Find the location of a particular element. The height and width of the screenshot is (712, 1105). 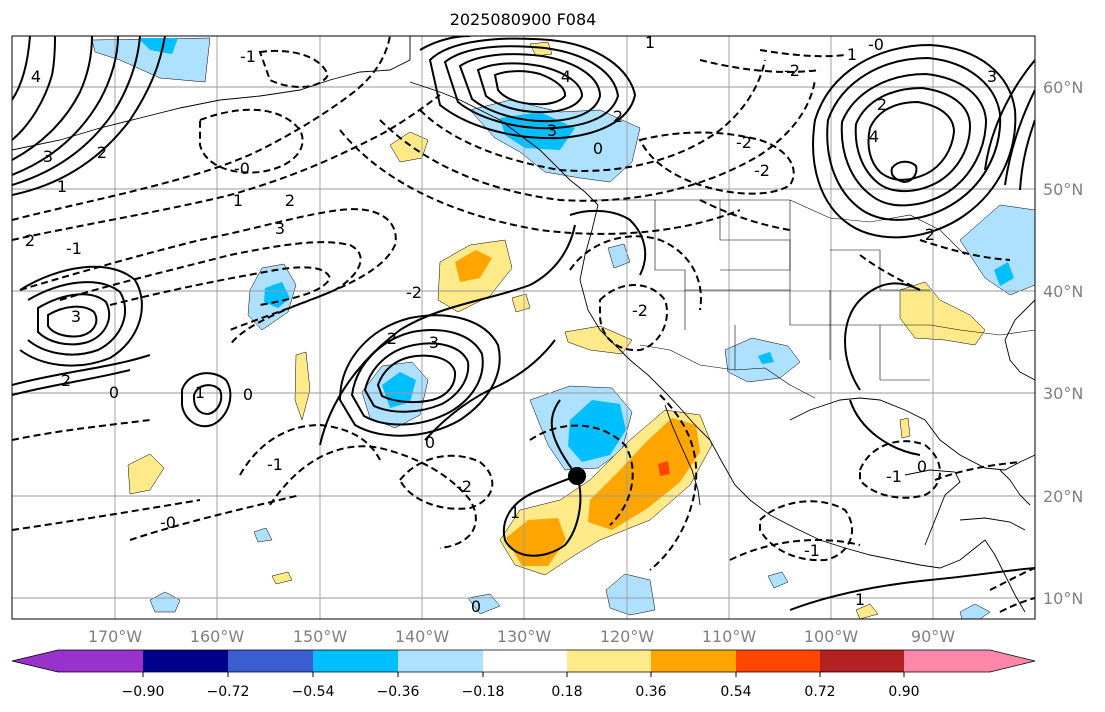

colorbar-tick-label: 0.36 is located at coordinates (650, 692).